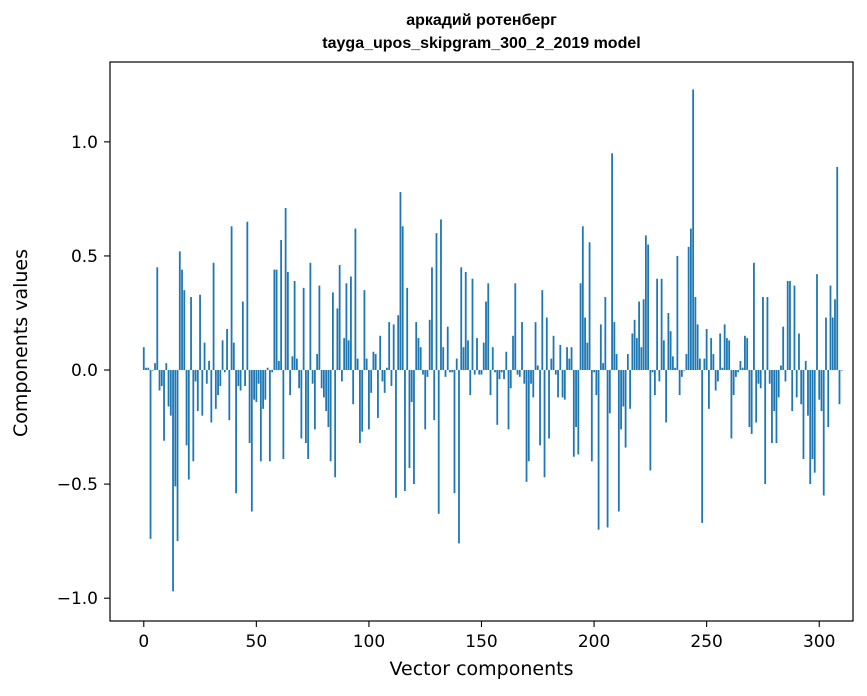  I want to click on x-tick-label-5: 250, so click(706, 642).